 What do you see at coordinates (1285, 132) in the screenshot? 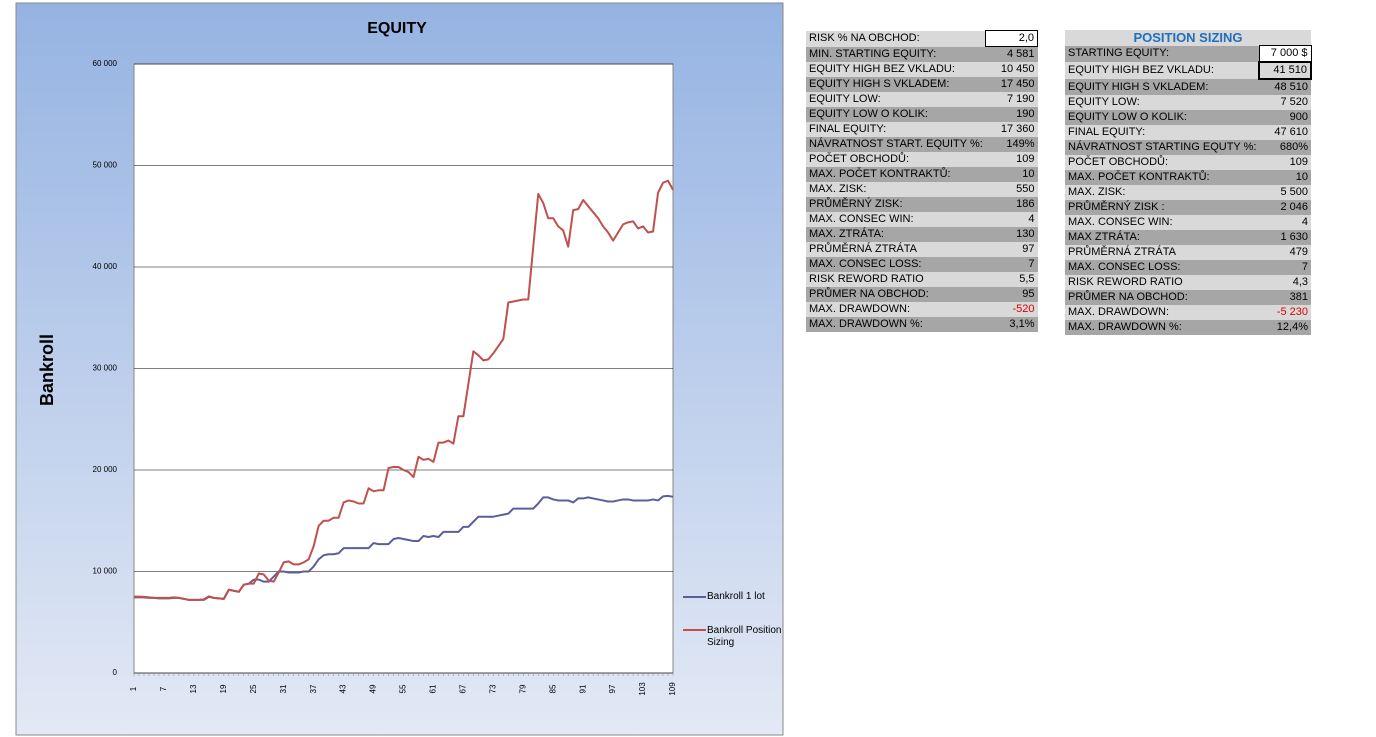
I see `row-value: 47 610` at bounding box center [1285, 132].